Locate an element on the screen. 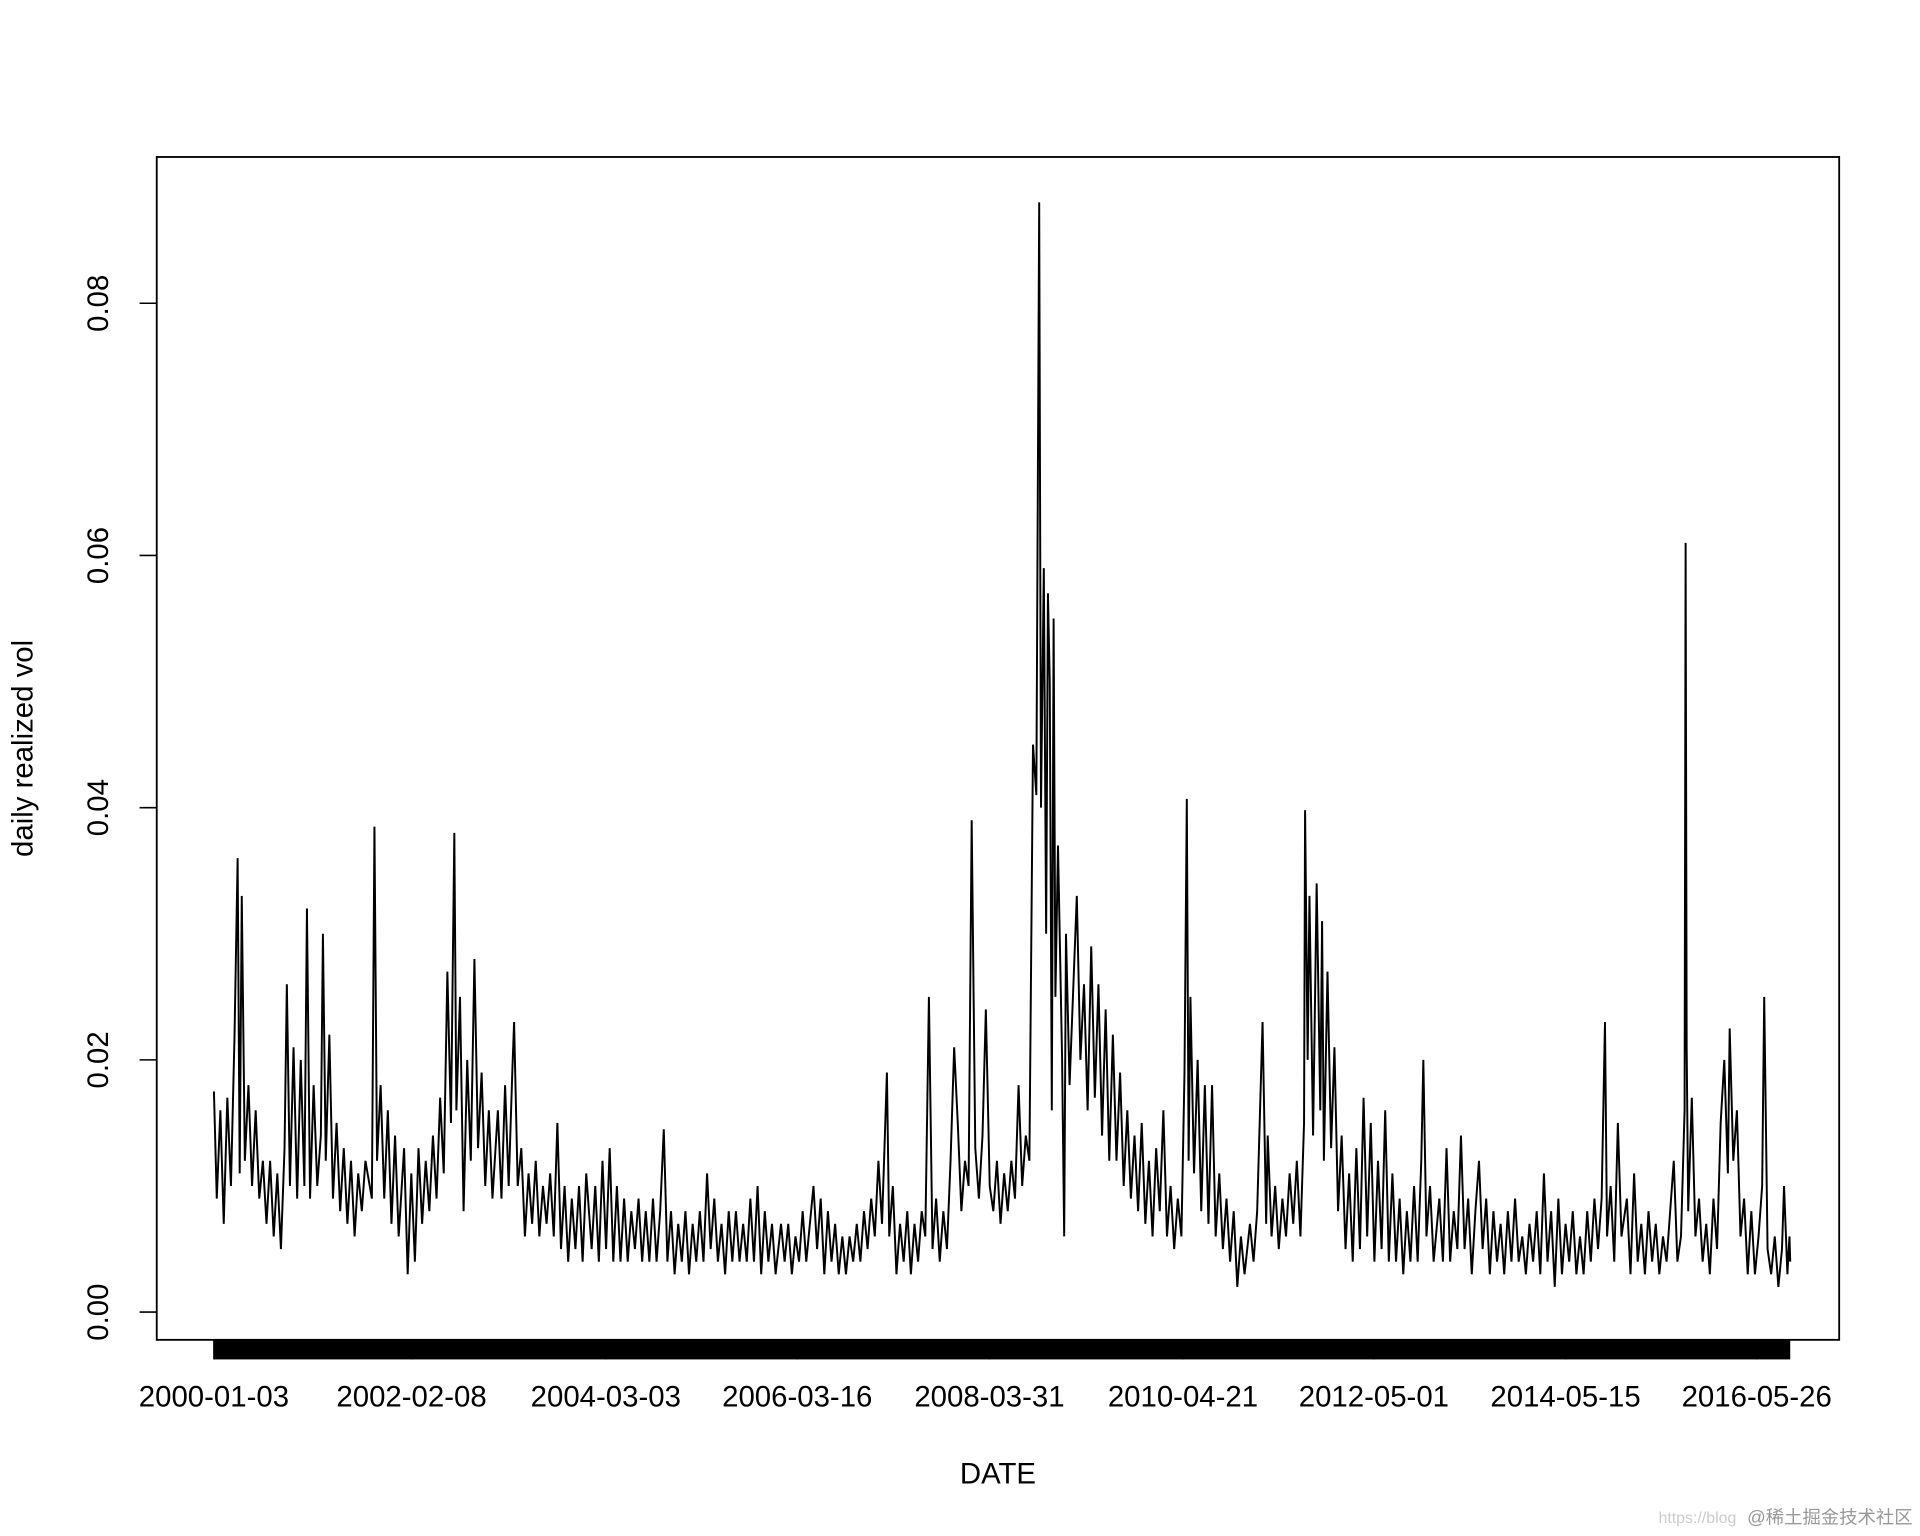 Image resolution: width=1920 pixels, height=1536 pixels. x-tick-label: 2004-03-03 is located at coordinates (606, 1396).